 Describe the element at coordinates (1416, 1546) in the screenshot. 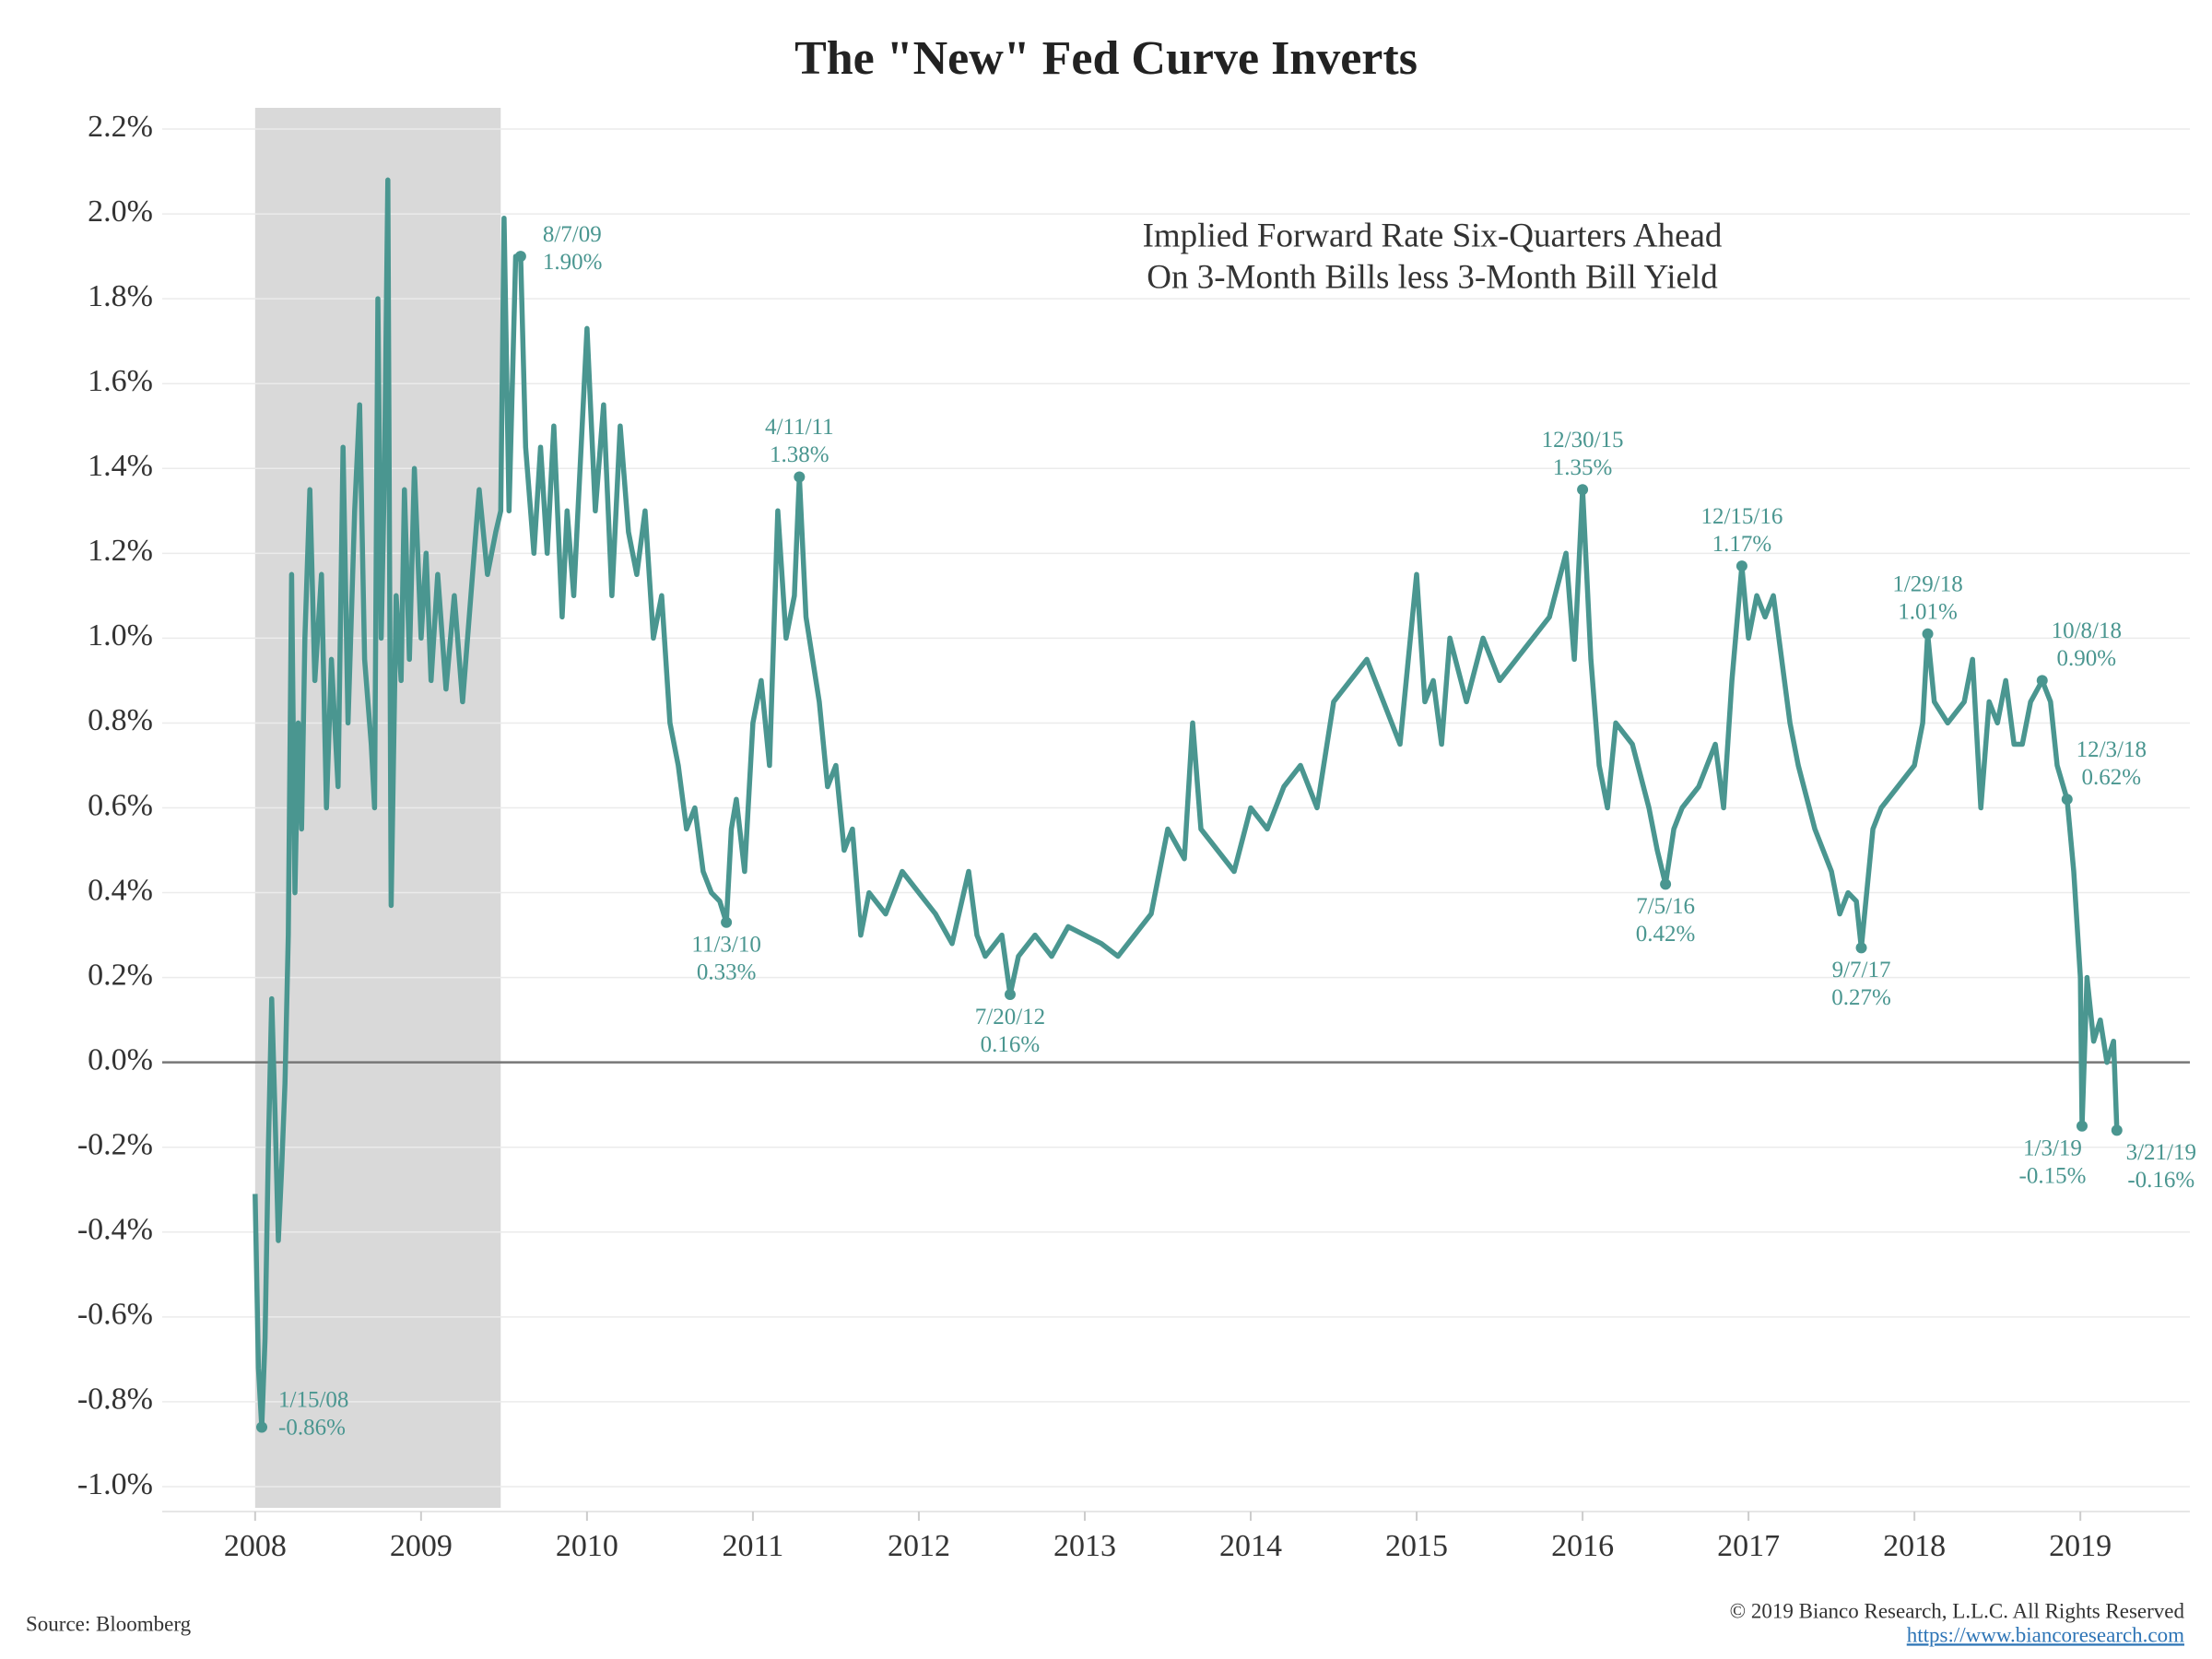

I see `x-tick-label: 2015` at that location.